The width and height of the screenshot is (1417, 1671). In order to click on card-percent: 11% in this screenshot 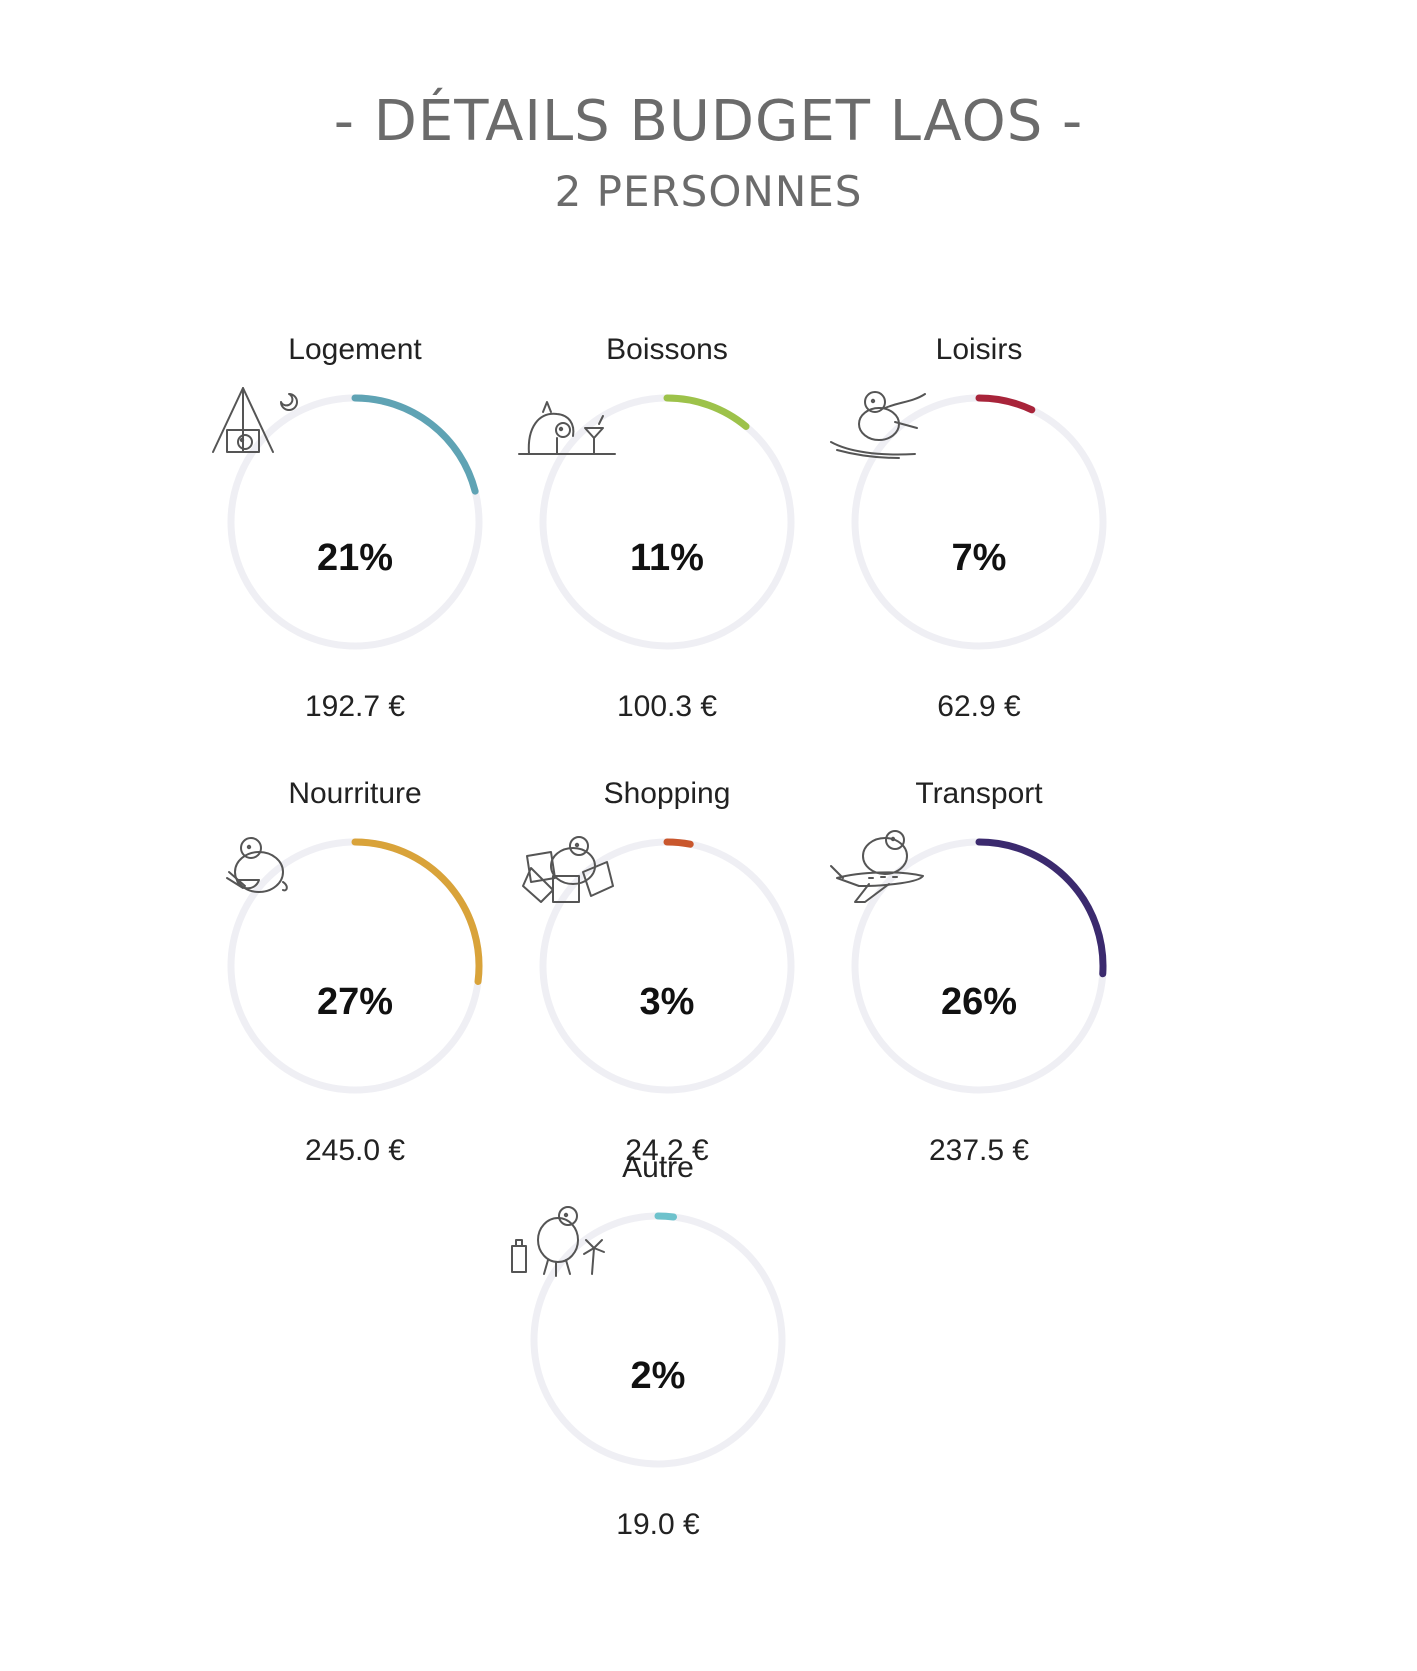, I will do `click(667, 558)`.